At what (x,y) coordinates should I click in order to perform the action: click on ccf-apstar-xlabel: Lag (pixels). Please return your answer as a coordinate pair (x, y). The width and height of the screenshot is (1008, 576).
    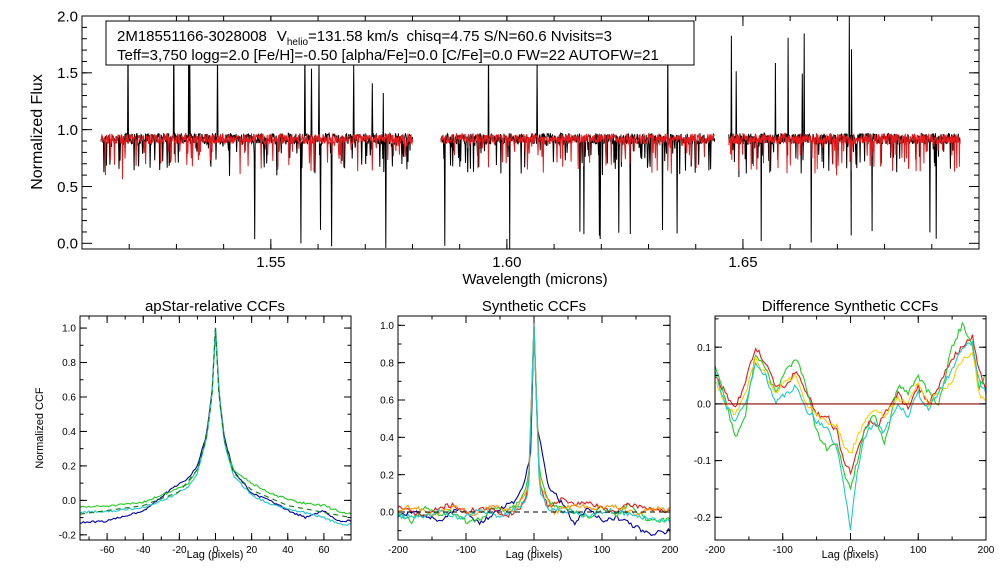
    Looking at the image, I should click on (215, 555).